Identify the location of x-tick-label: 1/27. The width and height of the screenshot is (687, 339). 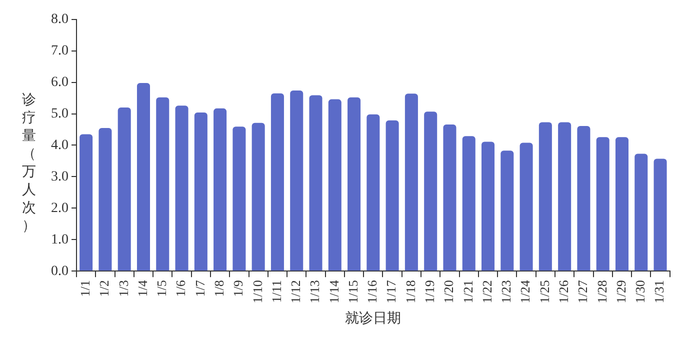
(582, 292).